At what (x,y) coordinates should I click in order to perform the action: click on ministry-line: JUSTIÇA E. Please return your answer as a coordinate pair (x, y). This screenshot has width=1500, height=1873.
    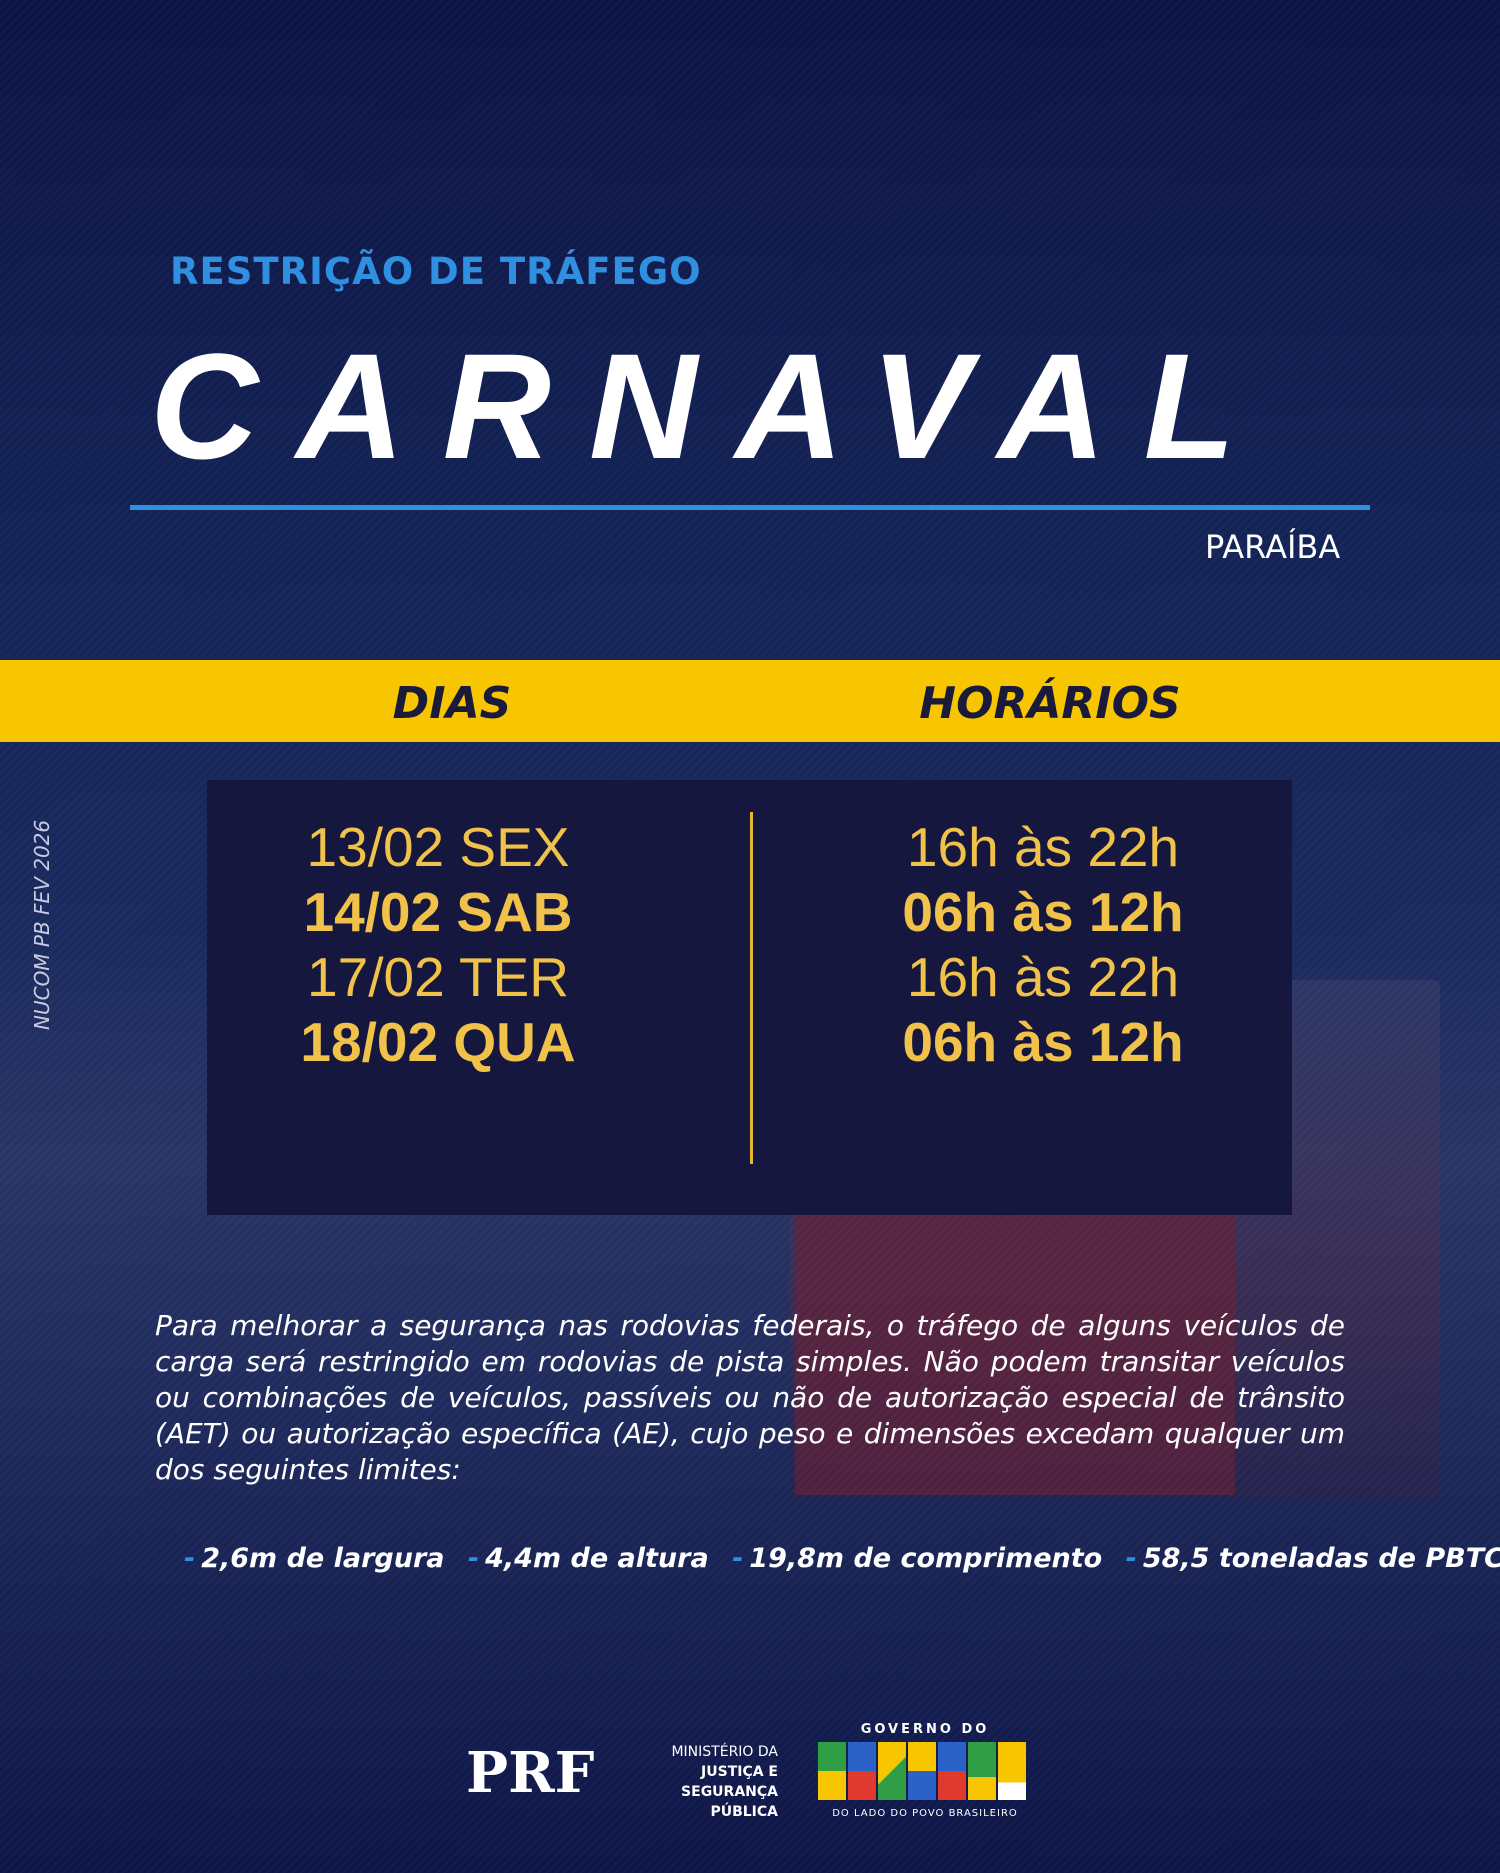
    Looking at the image, I should click on (739, 1772).